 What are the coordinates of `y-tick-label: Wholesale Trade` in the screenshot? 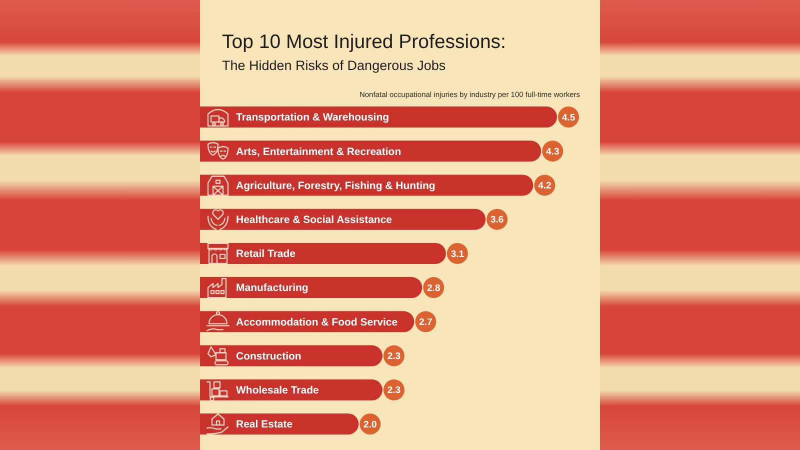 It's located at (278, 390).